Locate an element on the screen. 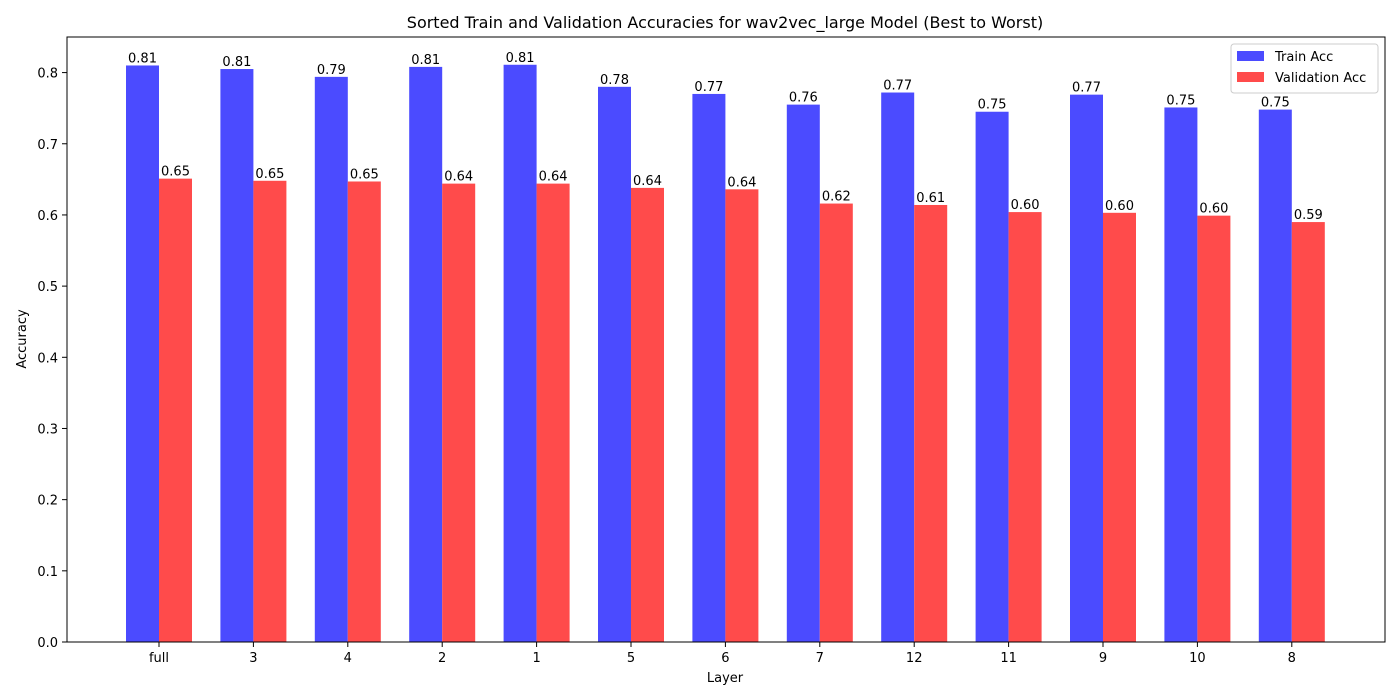 The image size is (1400, 700). bar-value-label: 0.76 is located at coordinates (803, 98).